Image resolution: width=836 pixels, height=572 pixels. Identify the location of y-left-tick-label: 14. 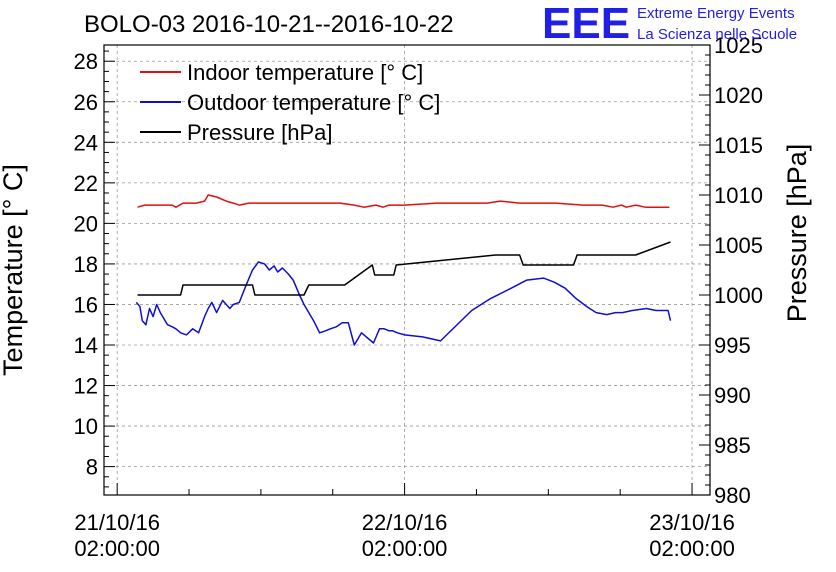
(86, 345).